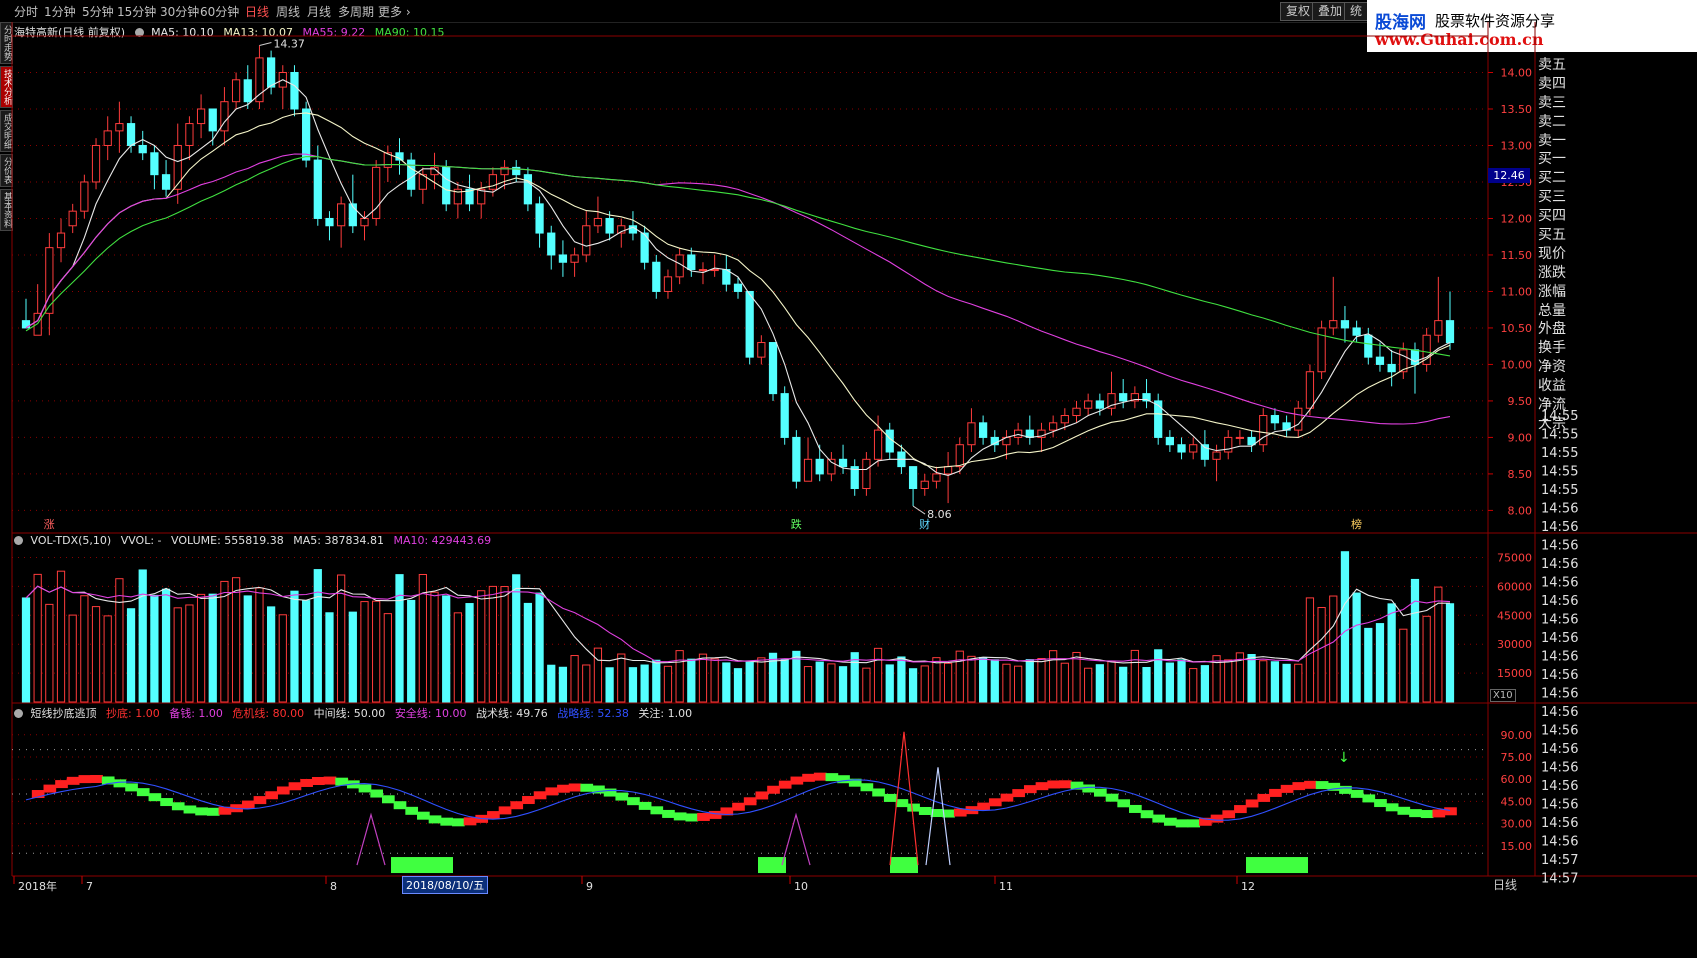 This screenshot has height=958, width=1697. What do you see at coordinates (1517, 145) in the screenshot?
I see `price-tick-label: 13.00` at bounding box center [1517, 145].